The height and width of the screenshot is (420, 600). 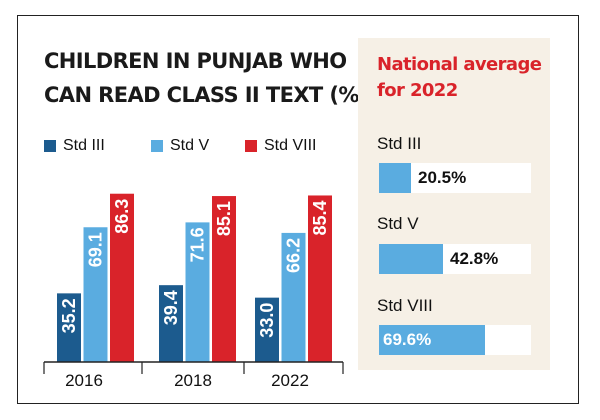 I want to click on national-bar-track-std-viii: 69.6%, so click(x=455, y=340).